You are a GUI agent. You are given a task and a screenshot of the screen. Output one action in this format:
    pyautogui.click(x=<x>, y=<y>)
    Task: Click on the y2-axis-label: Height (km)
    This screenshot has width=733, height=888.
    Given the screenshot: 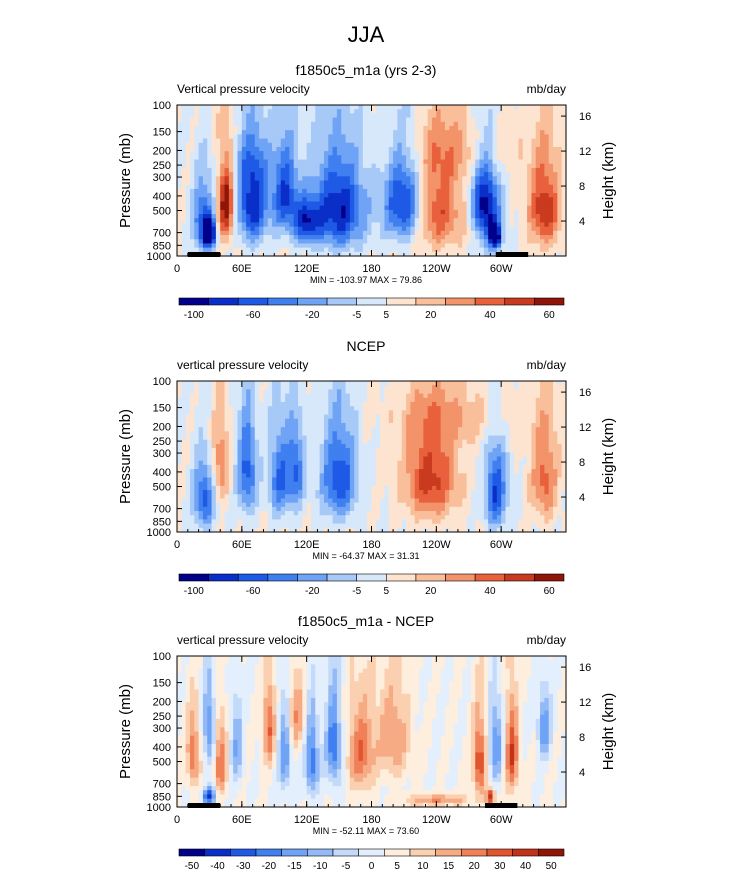 What is the action you would take?
    pyautogui.click(x=608, y=181)
    